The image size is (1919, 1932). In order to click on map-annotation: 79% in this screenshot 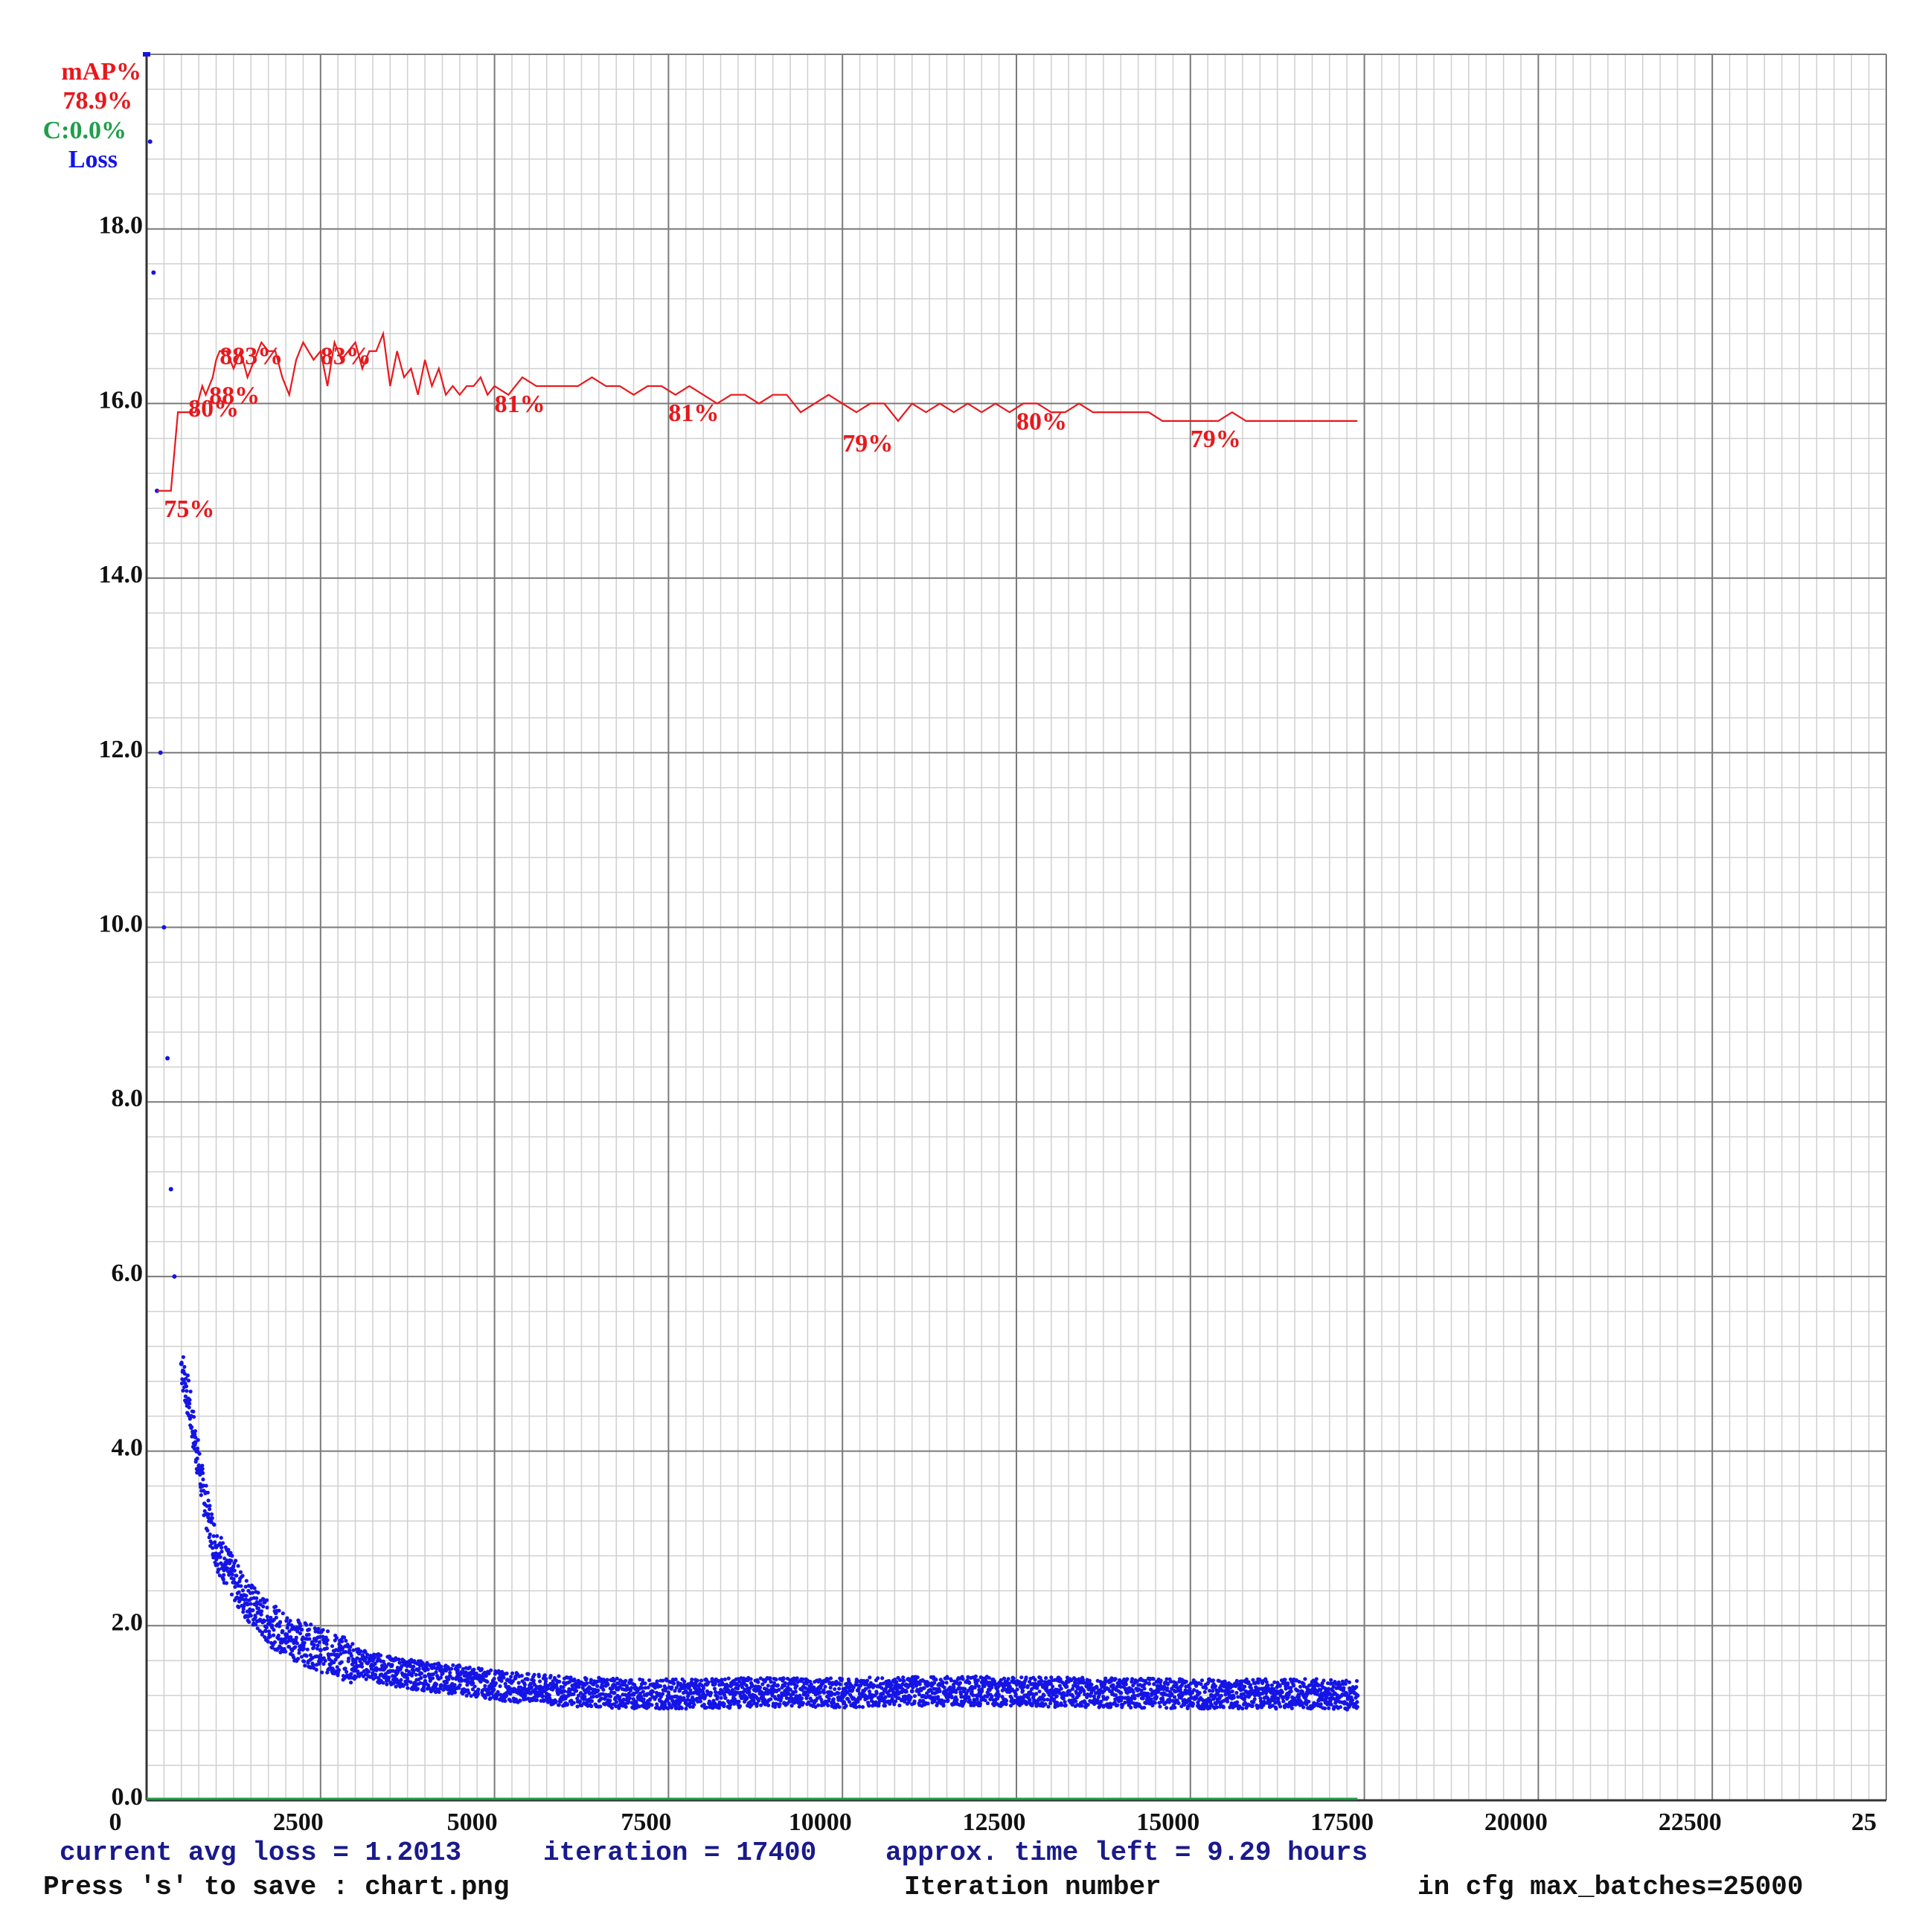, I will do `click(1216, 439)`.